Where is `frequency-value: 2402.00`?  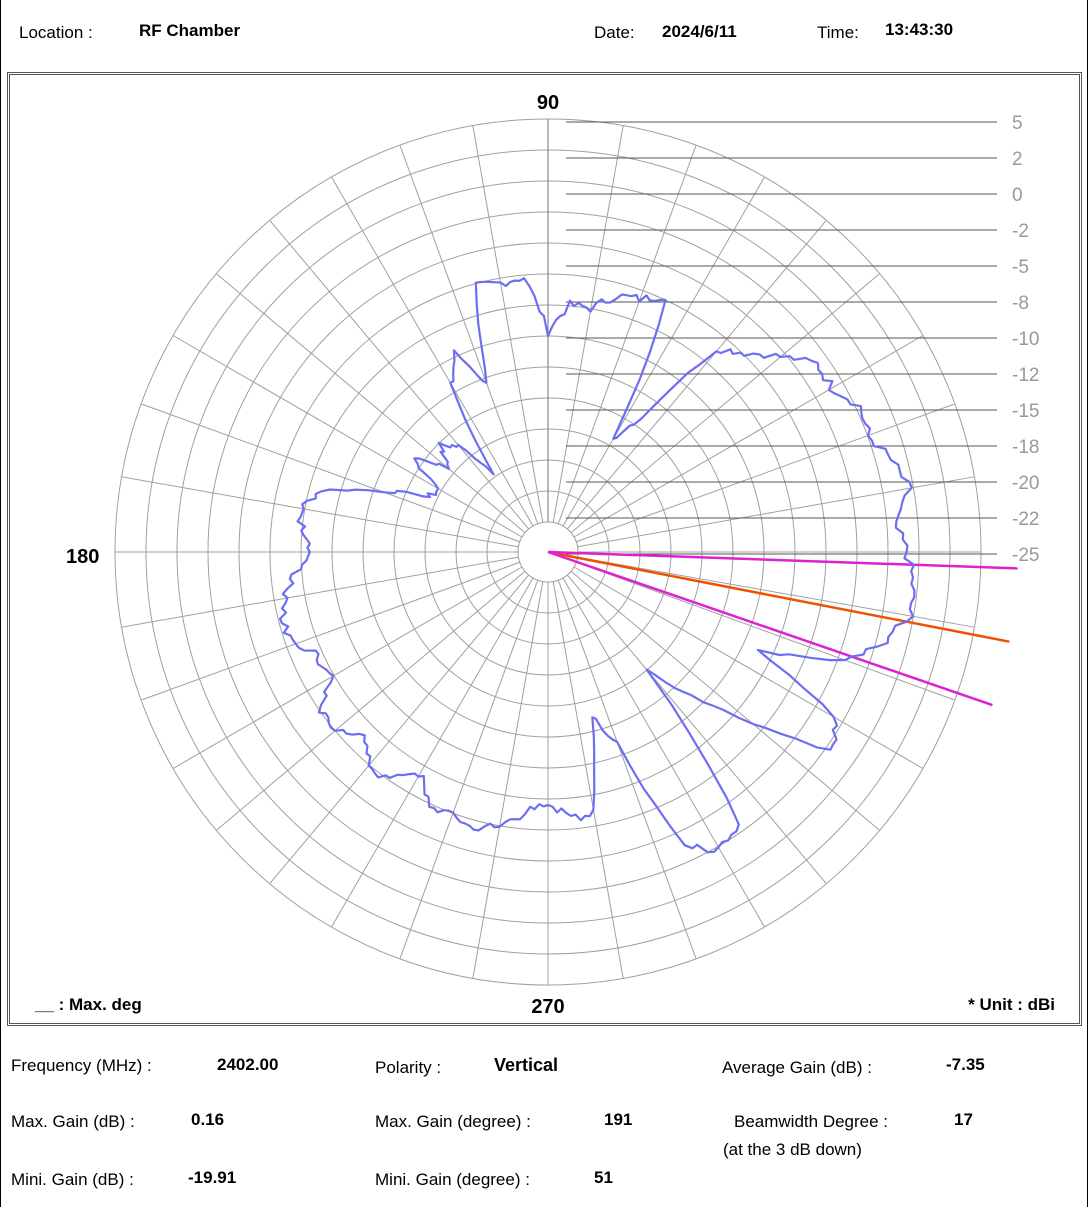
frequency-value: 2402.00 is located at coordinates (248, 1064).